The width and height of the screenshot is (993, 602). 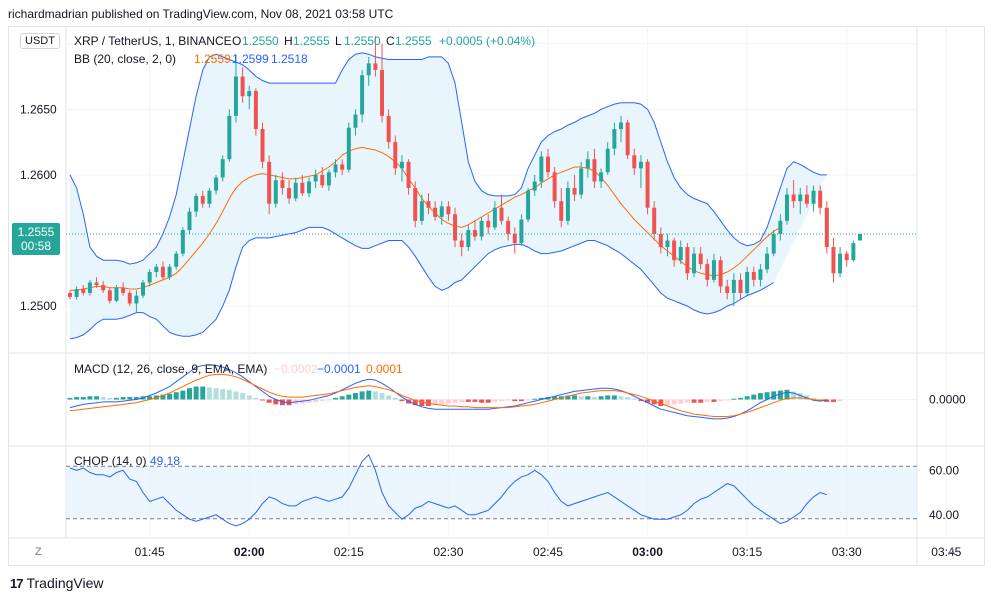 I want to click on logo-mark-icon: 17, so click(x=17, y=583).